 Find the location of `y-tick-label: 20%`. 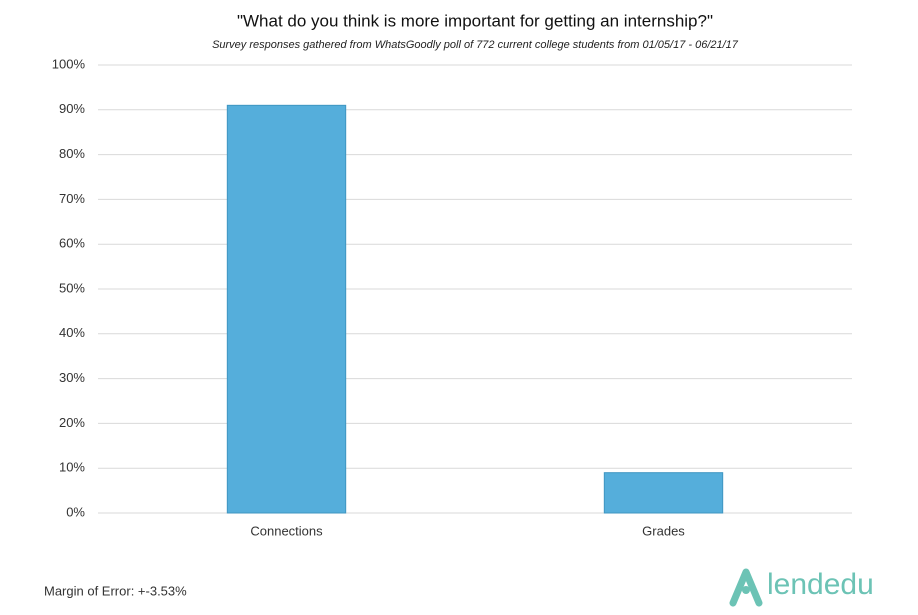

y-tick-label: 20% is located at coordinates (72, 422).